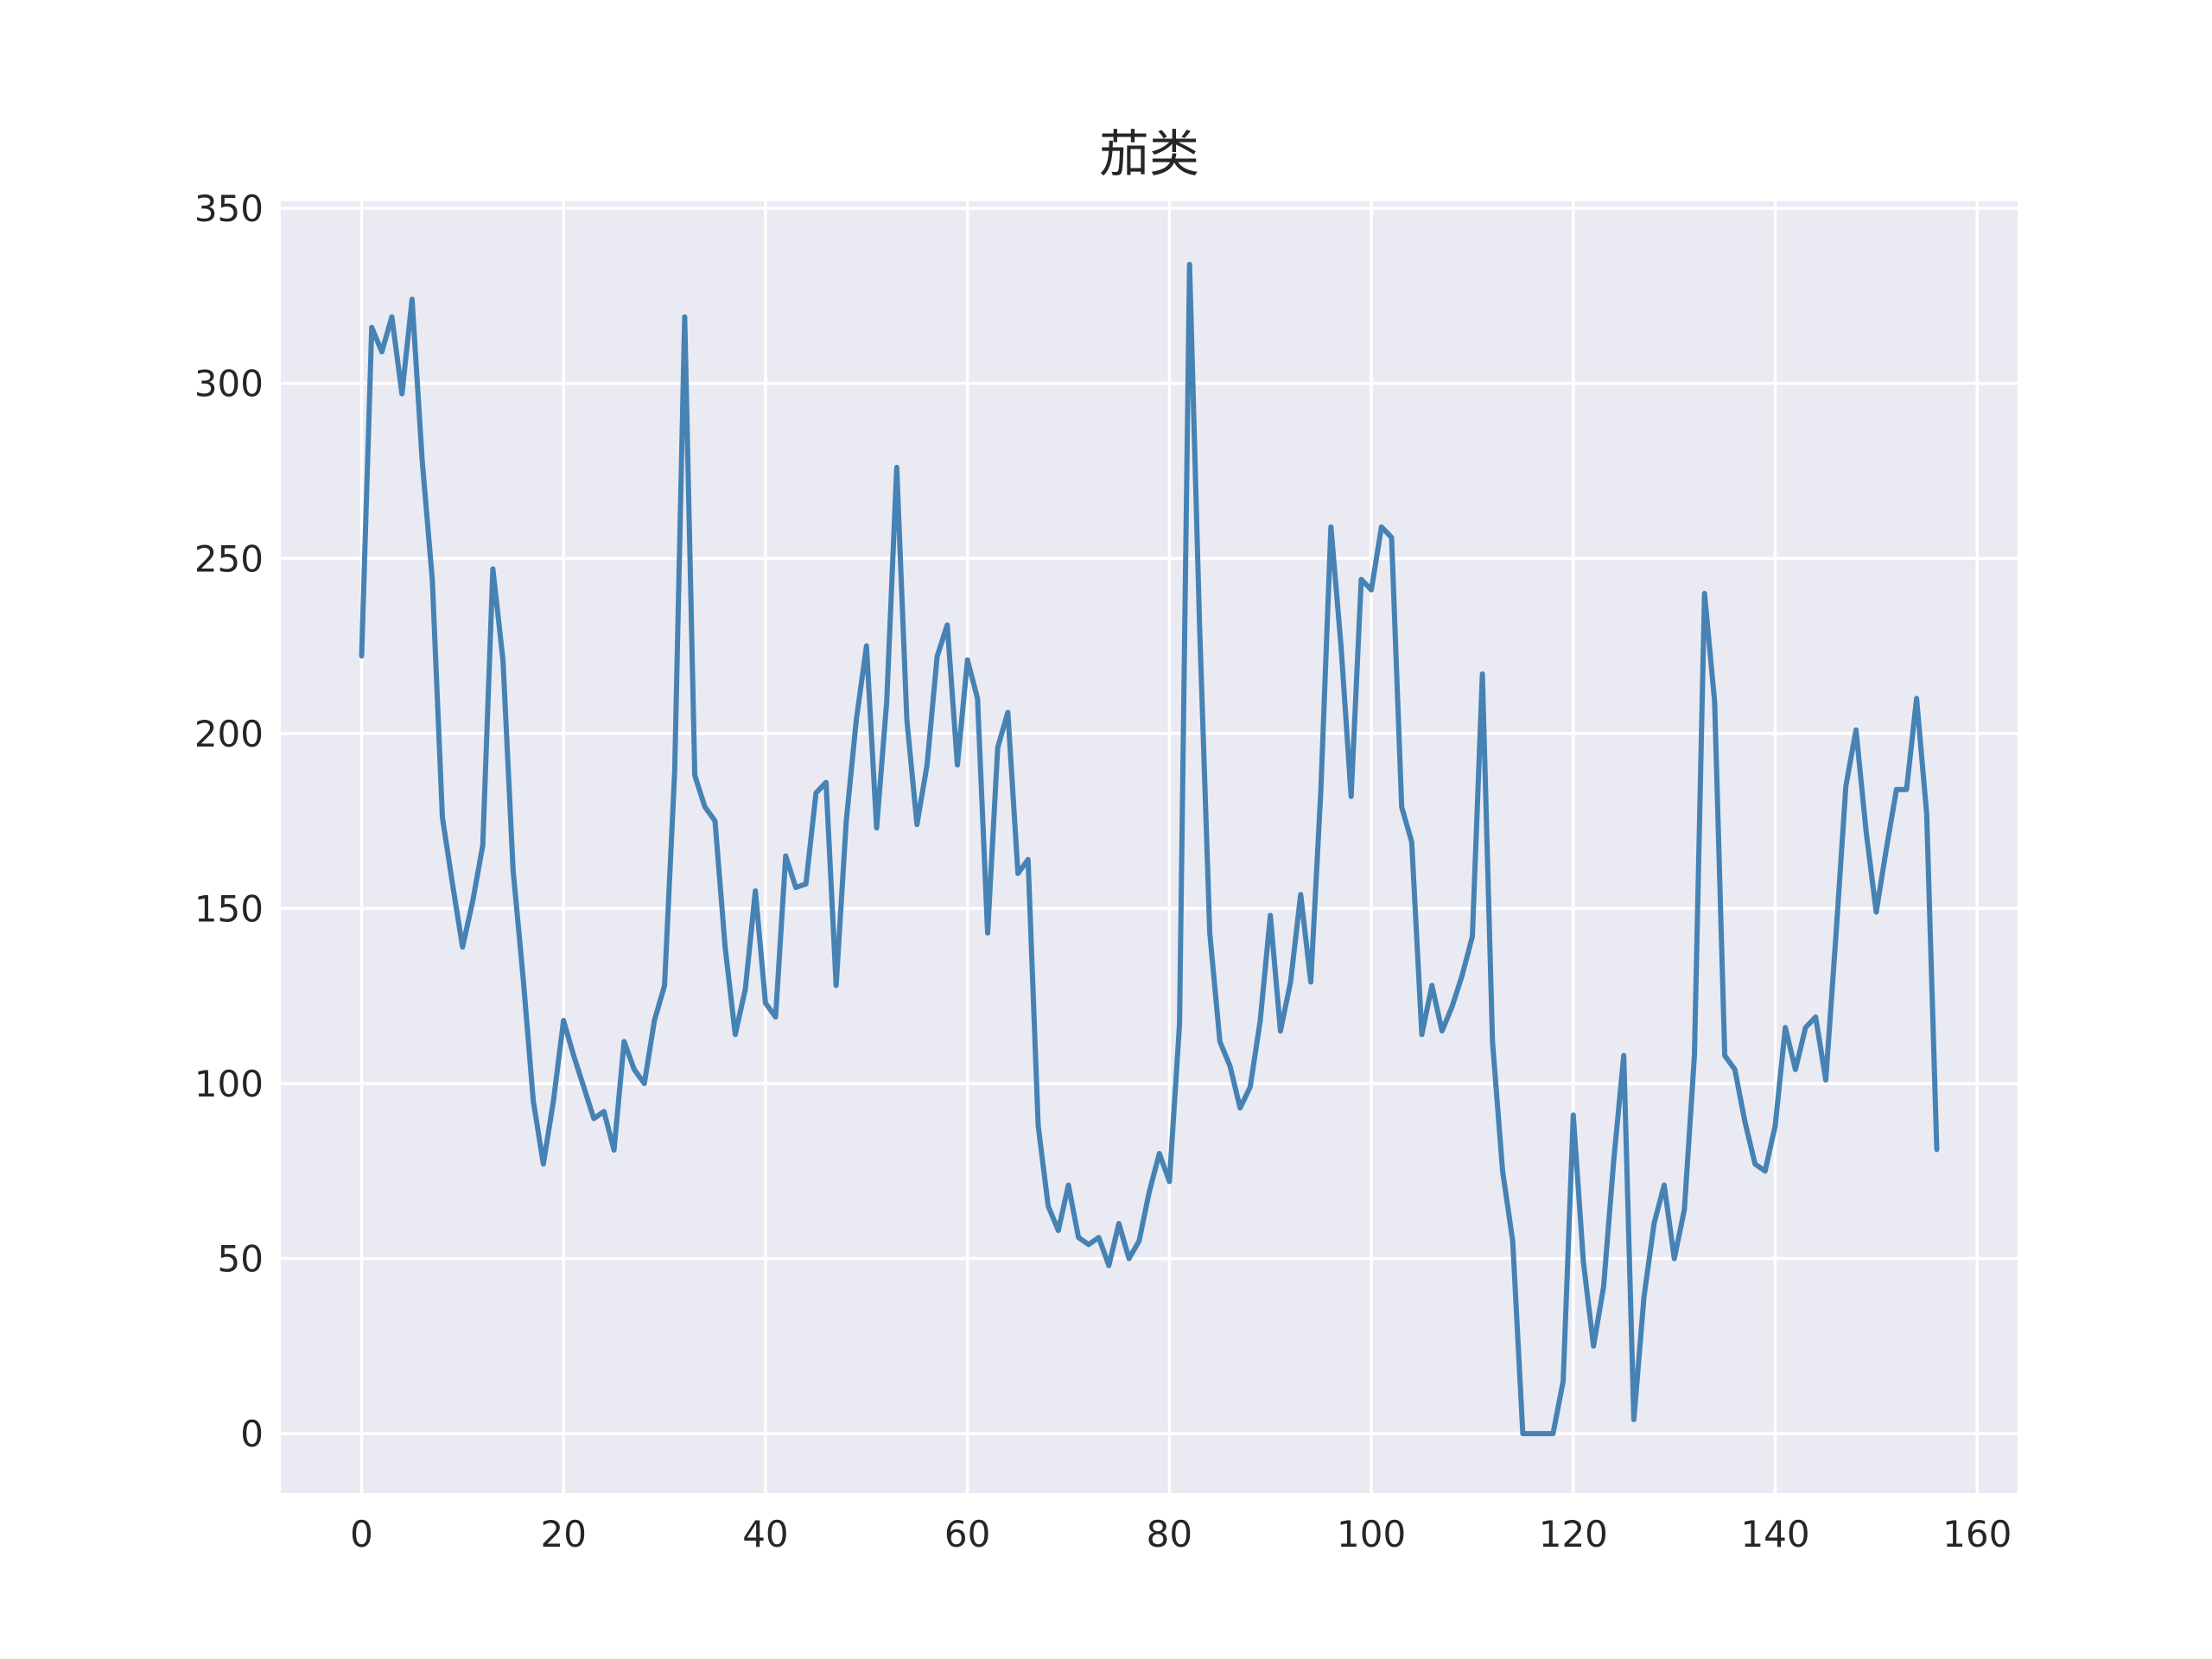 Image resolution: width=2212 pixels, height=1659 pixels. What do you see at coordinates (229, 734) in the screenshot?
I see `y-tick-label: 200` at bounding box center [229, 734].